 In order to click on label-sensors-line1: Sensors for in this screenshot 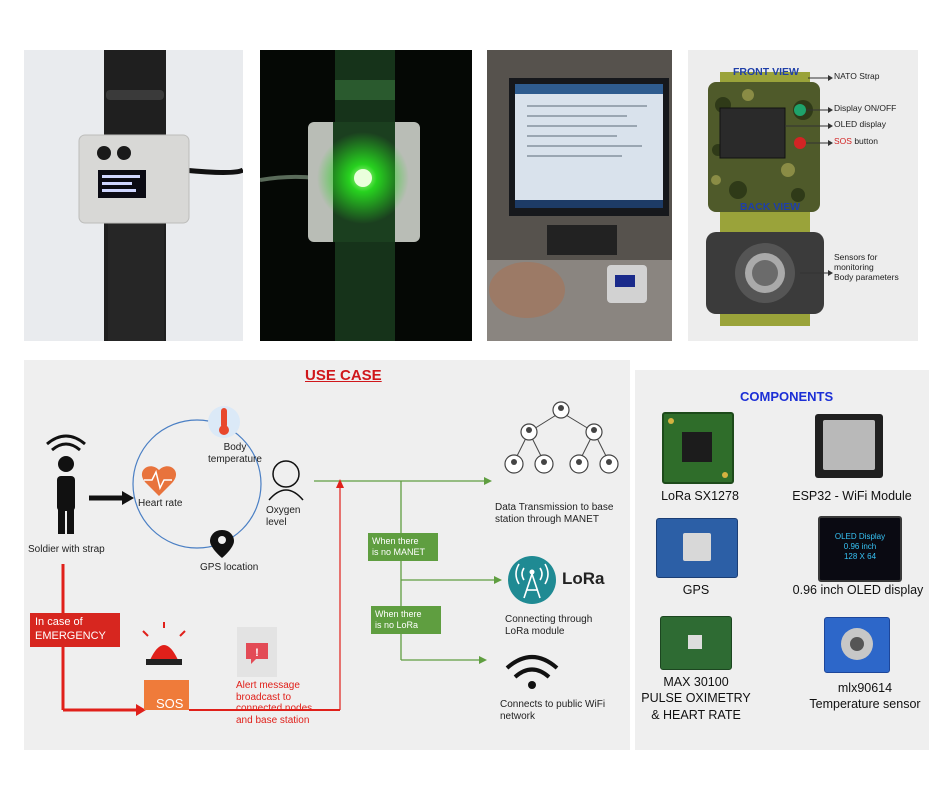, I will do `click(856, 257)`.